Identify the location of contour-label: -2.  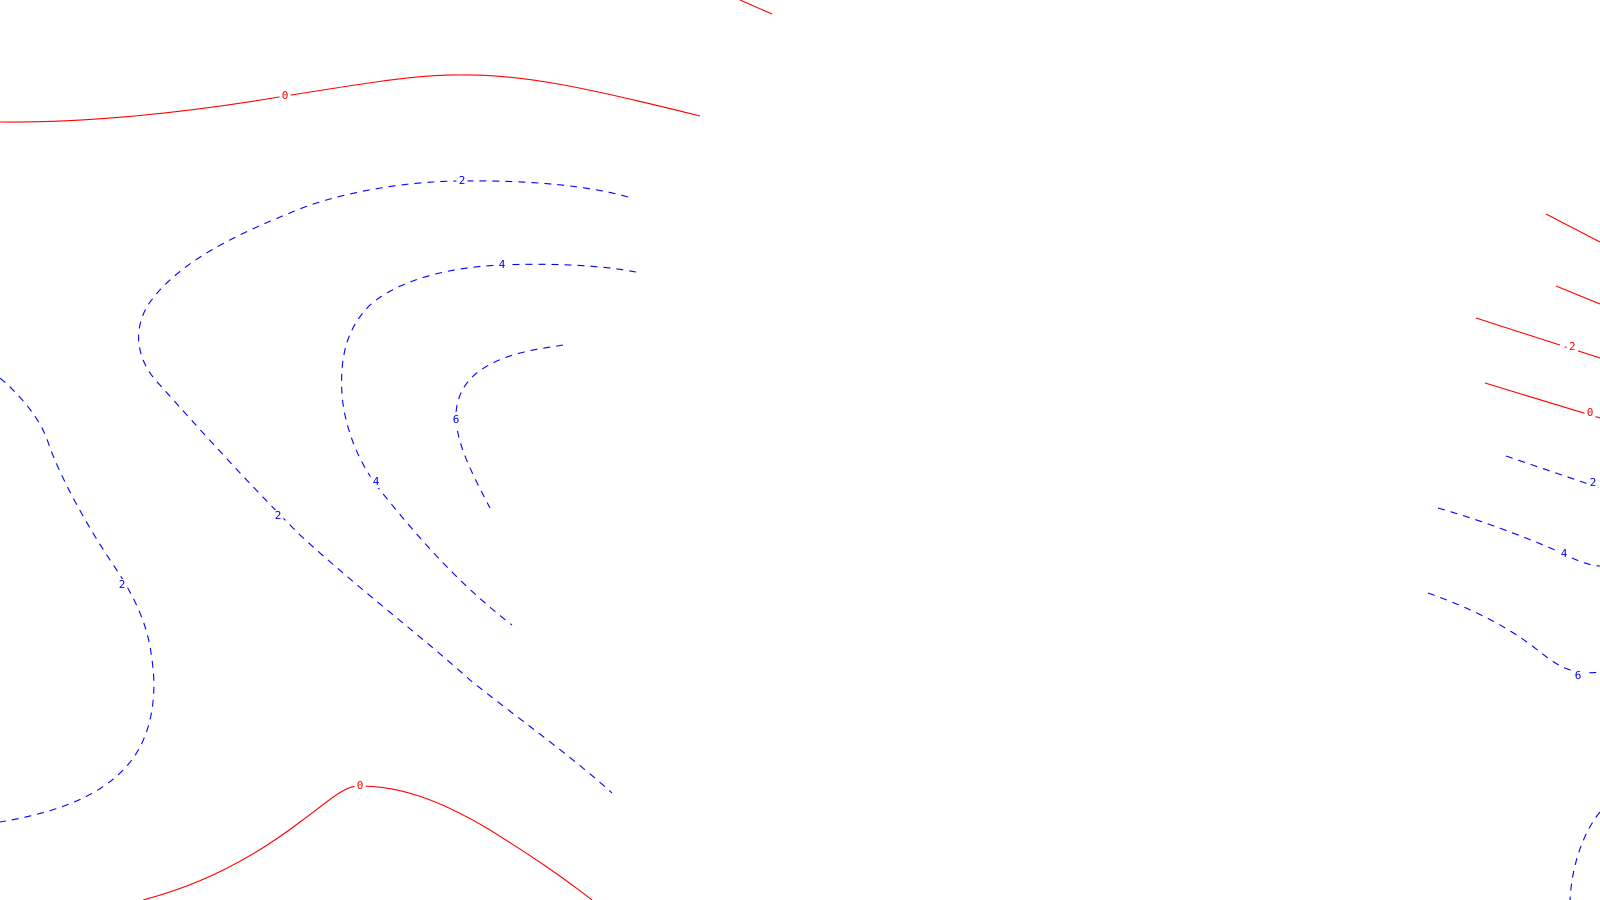
(1568, 346).